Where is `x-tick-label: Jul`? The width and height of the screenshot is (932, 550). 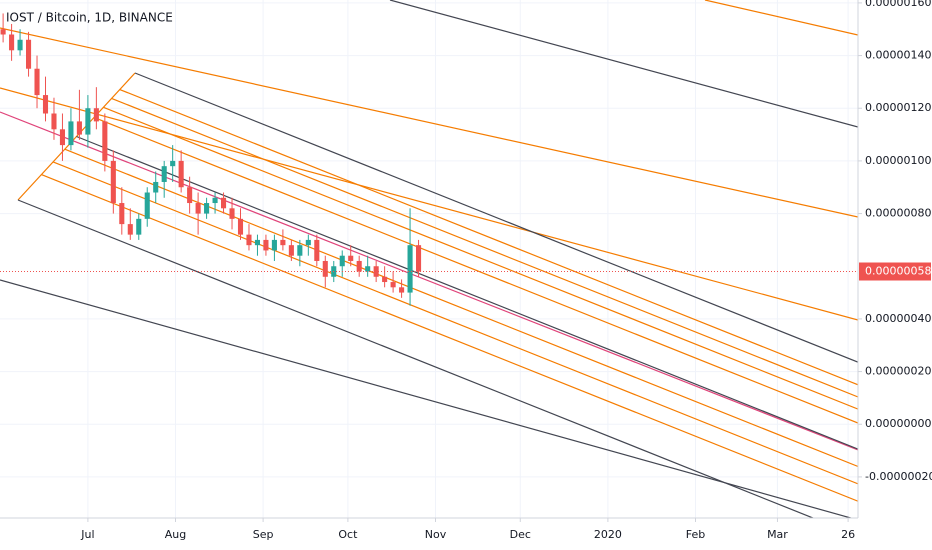 x-tick-label: Jul is located at coordinates (87, 534).